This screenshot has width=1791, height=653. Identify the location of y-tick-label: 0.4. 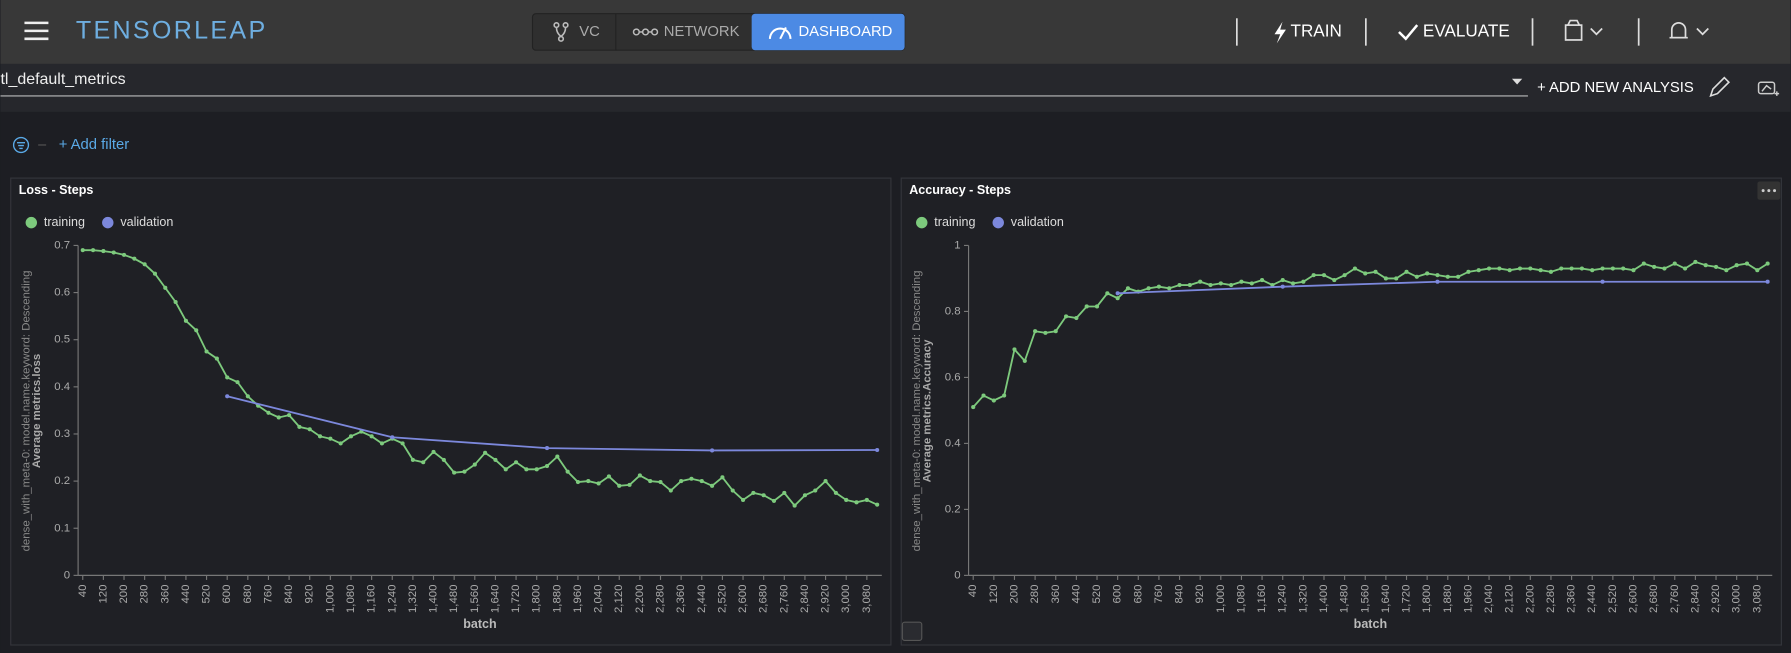
(953, 443).